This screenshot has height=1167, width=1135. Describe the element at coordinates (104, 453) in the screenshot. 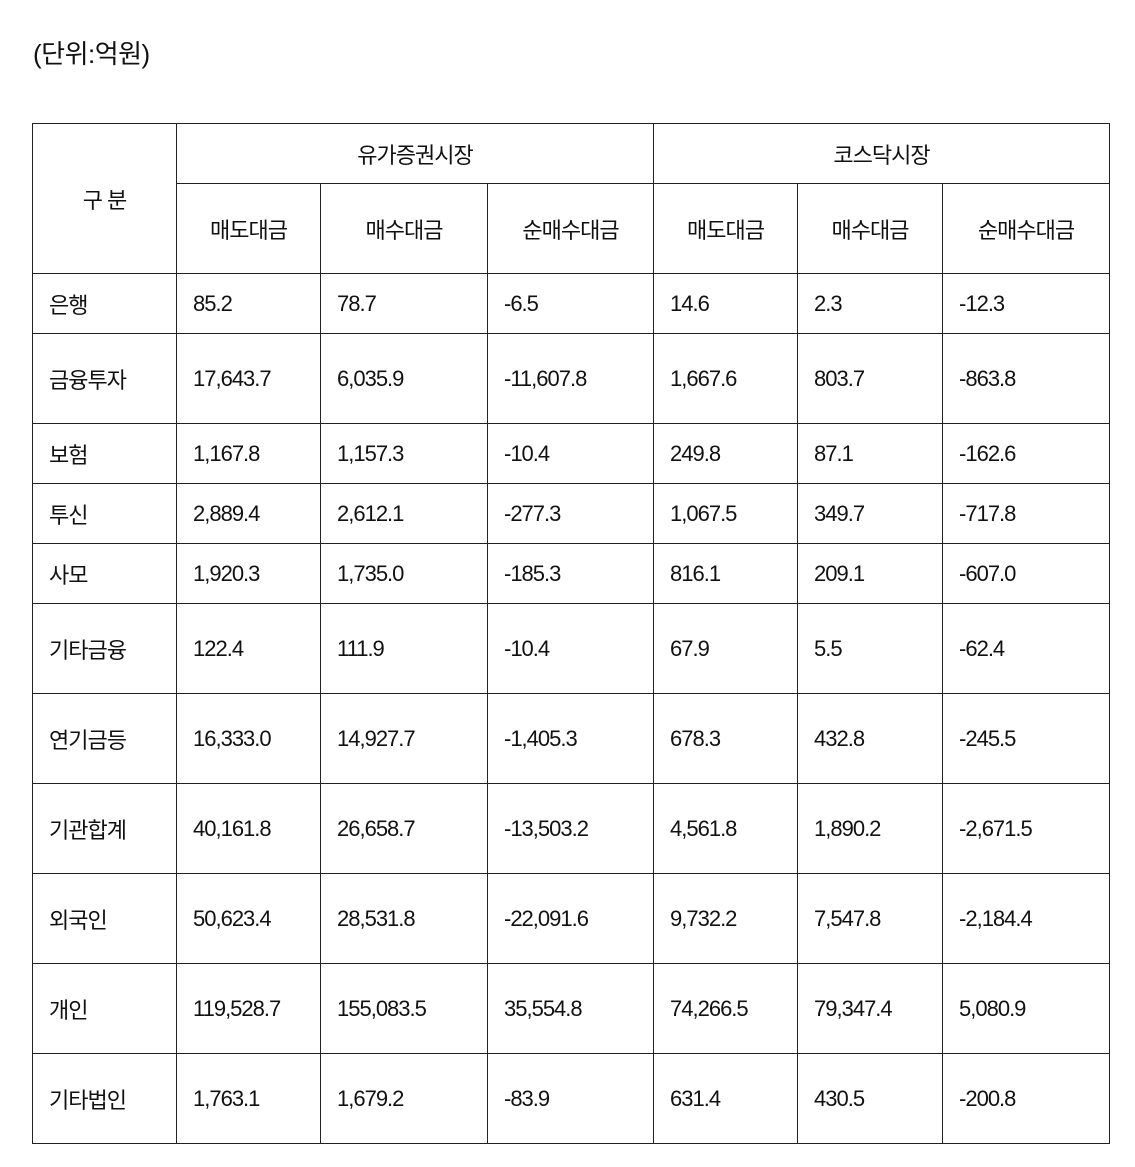

I see `row-label: 보험` at that location.